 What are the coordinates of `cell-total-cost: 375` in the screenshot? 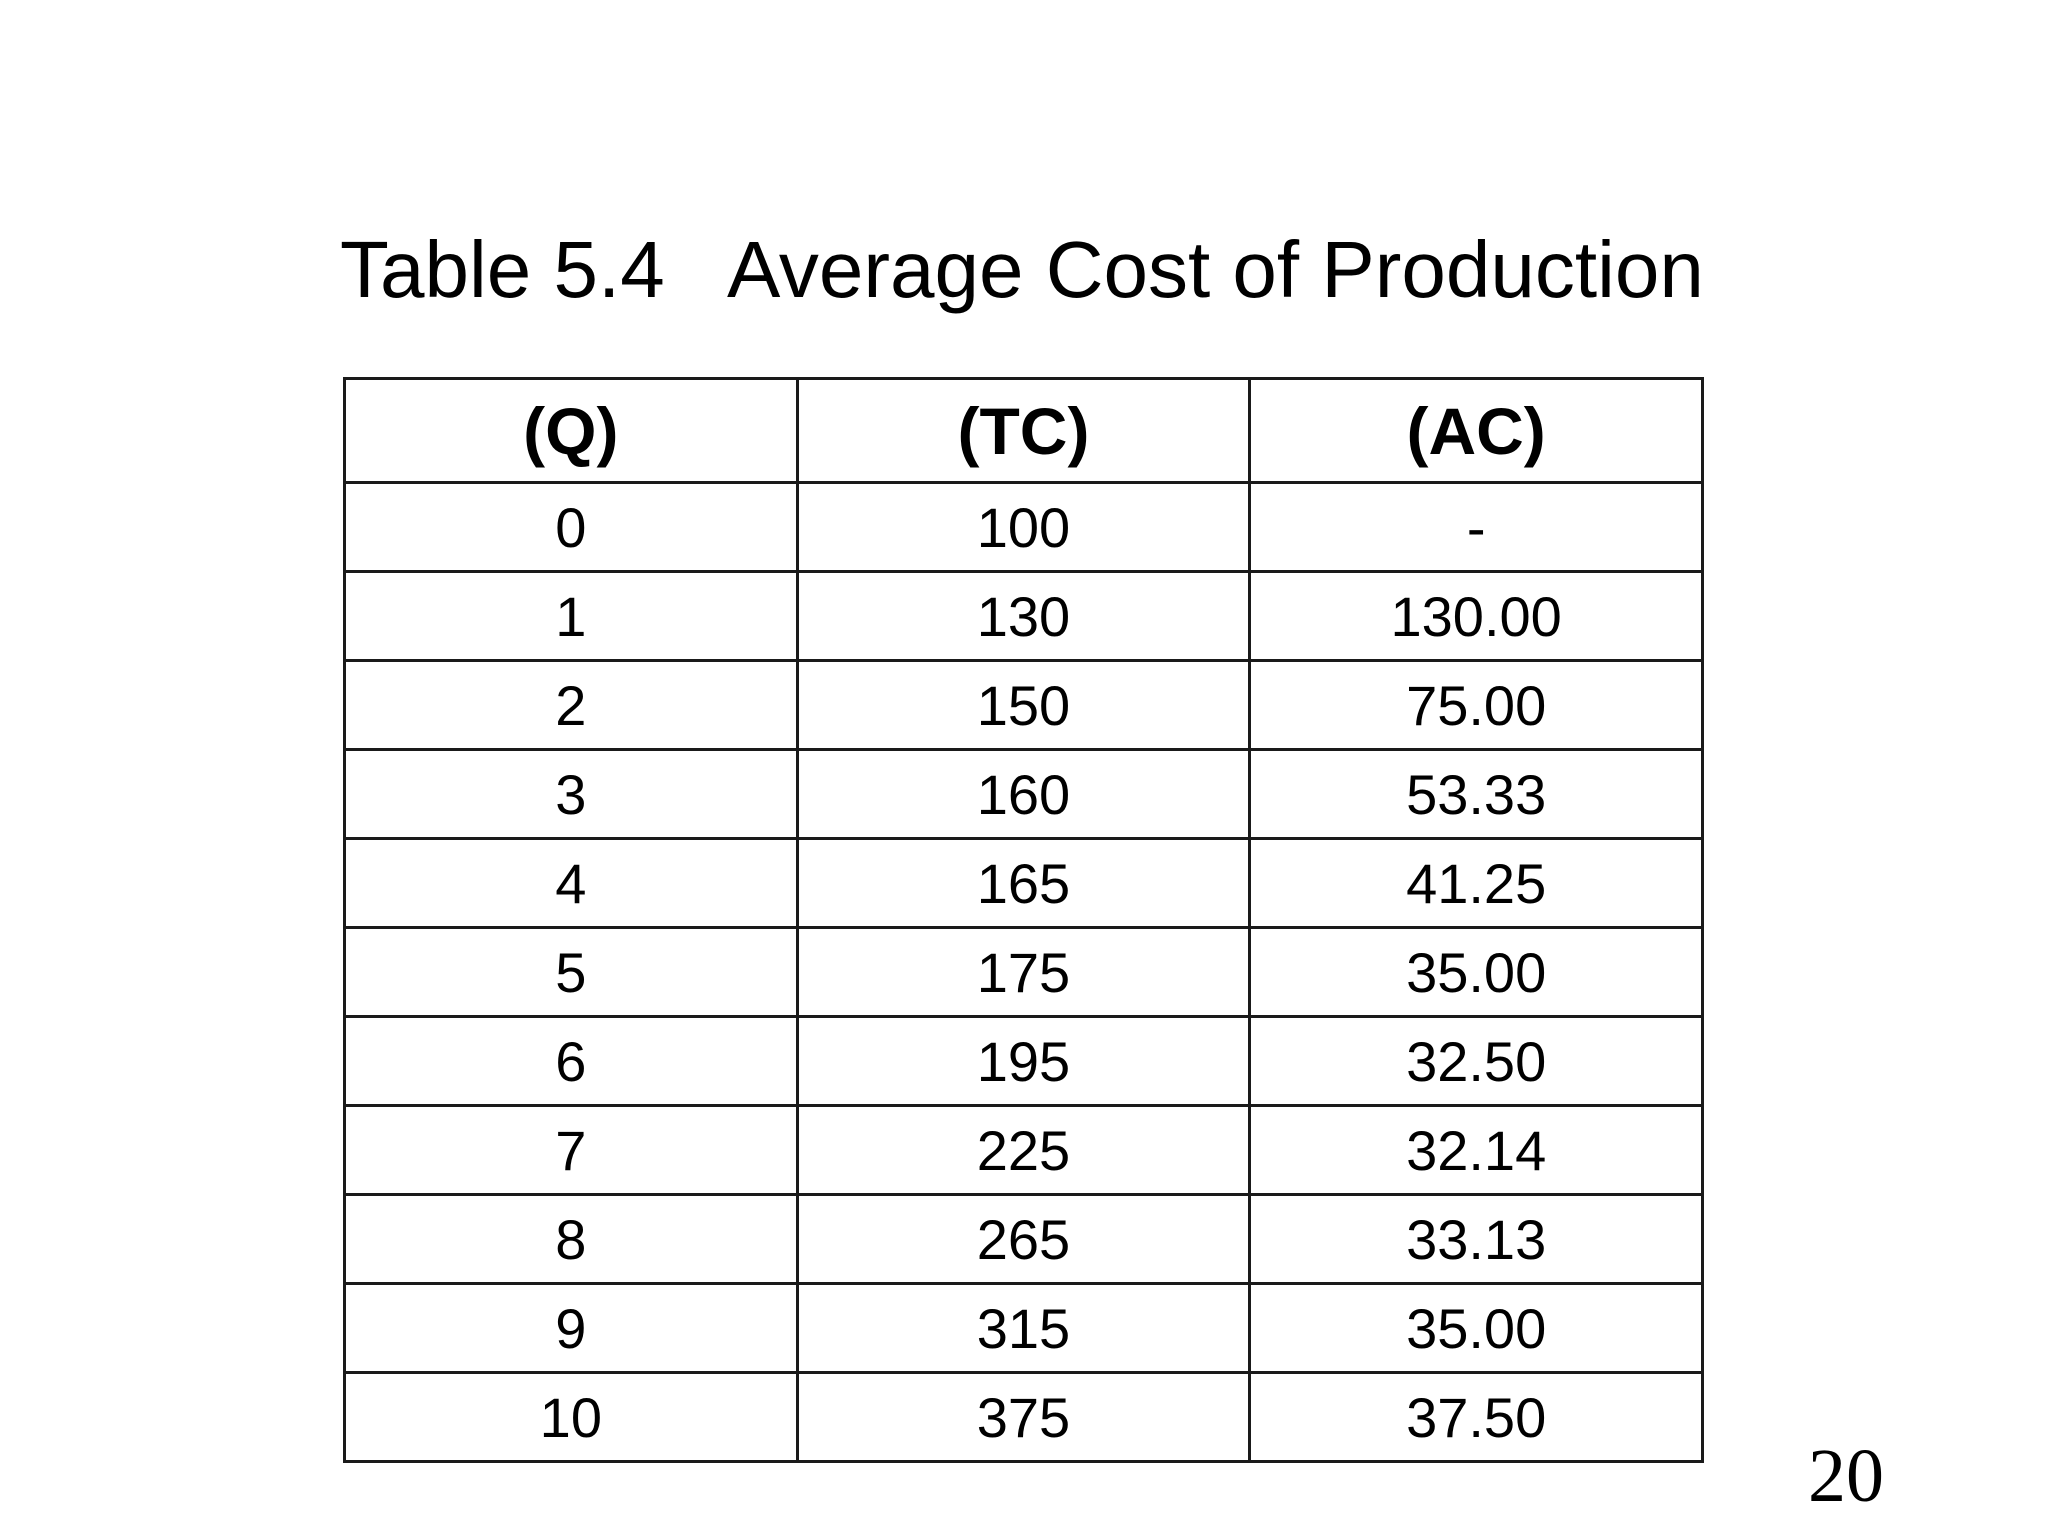 It's located at (1023, 1417).